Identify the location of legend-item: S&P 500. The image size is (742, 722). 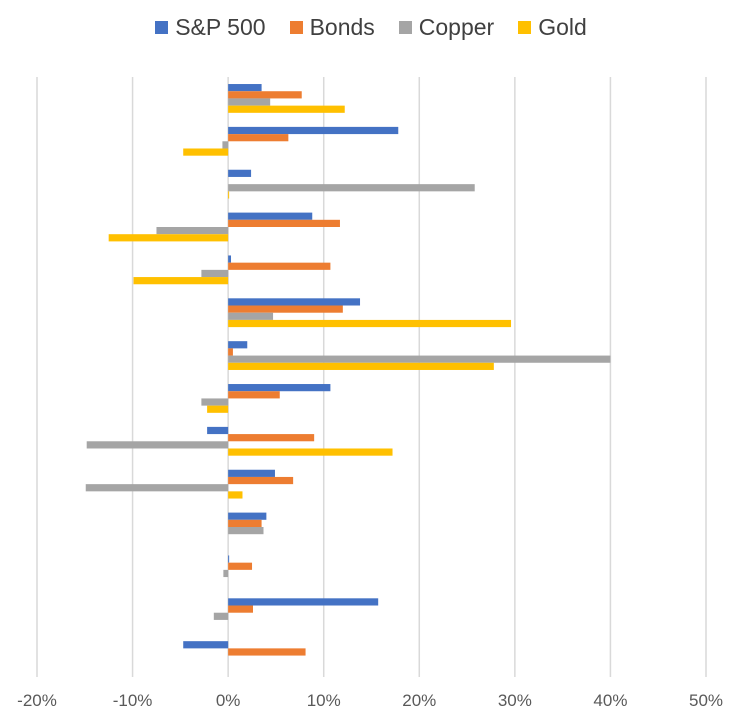
(210, 27).